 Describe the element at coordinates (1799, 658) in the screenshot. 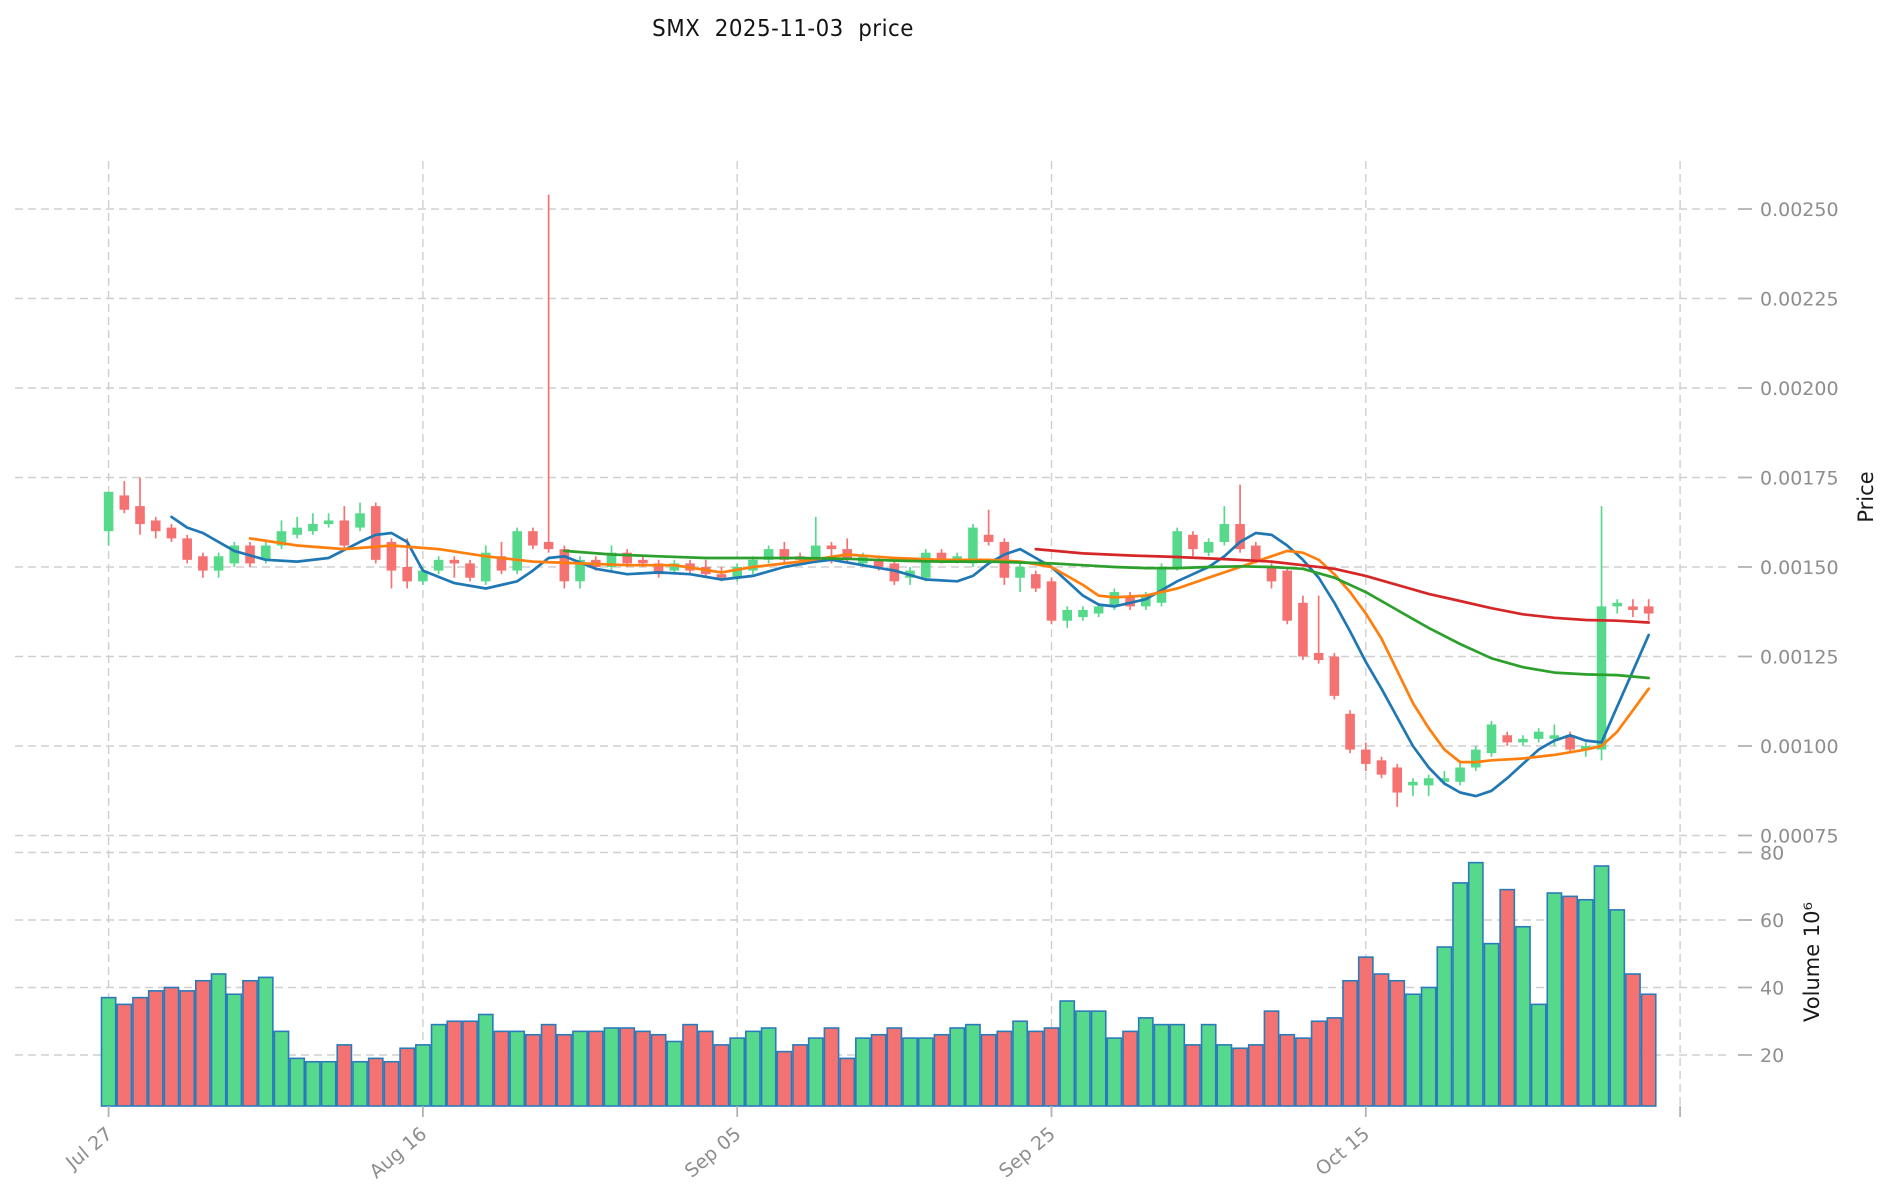

I see `price-tick-label: 0.00125` at that location.